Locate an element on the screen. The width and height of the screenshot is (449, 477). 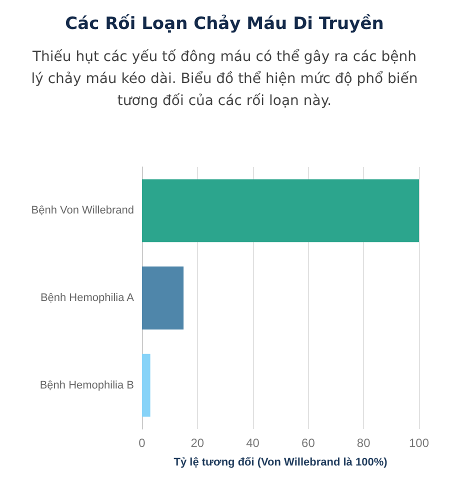
chart-title: Các Rối Loạn Chảy Máu Di Truyền is located at coordinates (224, 24).